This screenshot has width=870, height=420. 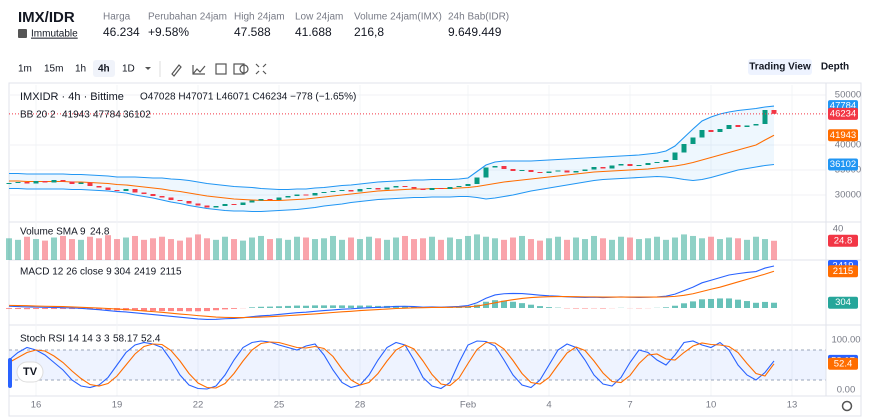 What do you see at coordinates (80, 69) in the screenshot?
I see `interval: 1h` at bounding box center [80, 69].